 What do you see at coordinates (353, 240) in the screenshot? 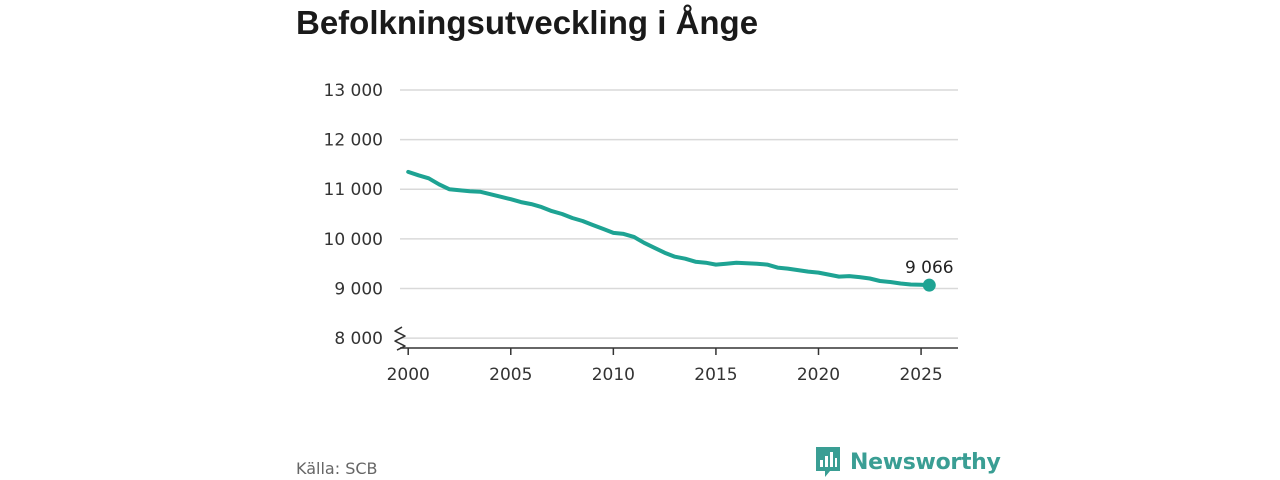
I see `y-tick-label: 10 000` at bounding box center [353, 240].